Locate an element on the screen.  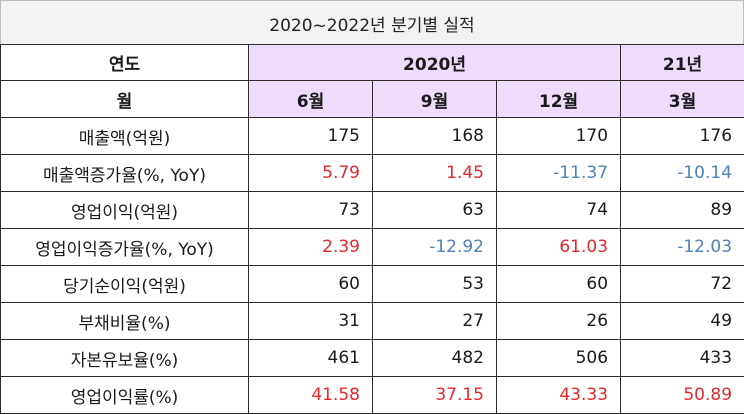
value-cell: -11.37 is located at coordinates (559, 173).